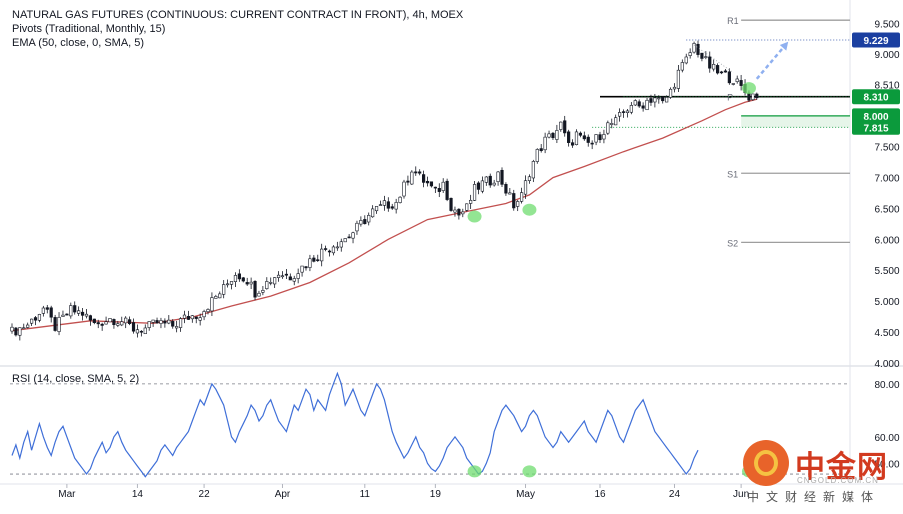 Image resolution: width=903 pixels, height=514 pixels. What do you see at coordinates (713, 58) in the screenshot?
I see `trend-projection` at bounding box center [713, 58].